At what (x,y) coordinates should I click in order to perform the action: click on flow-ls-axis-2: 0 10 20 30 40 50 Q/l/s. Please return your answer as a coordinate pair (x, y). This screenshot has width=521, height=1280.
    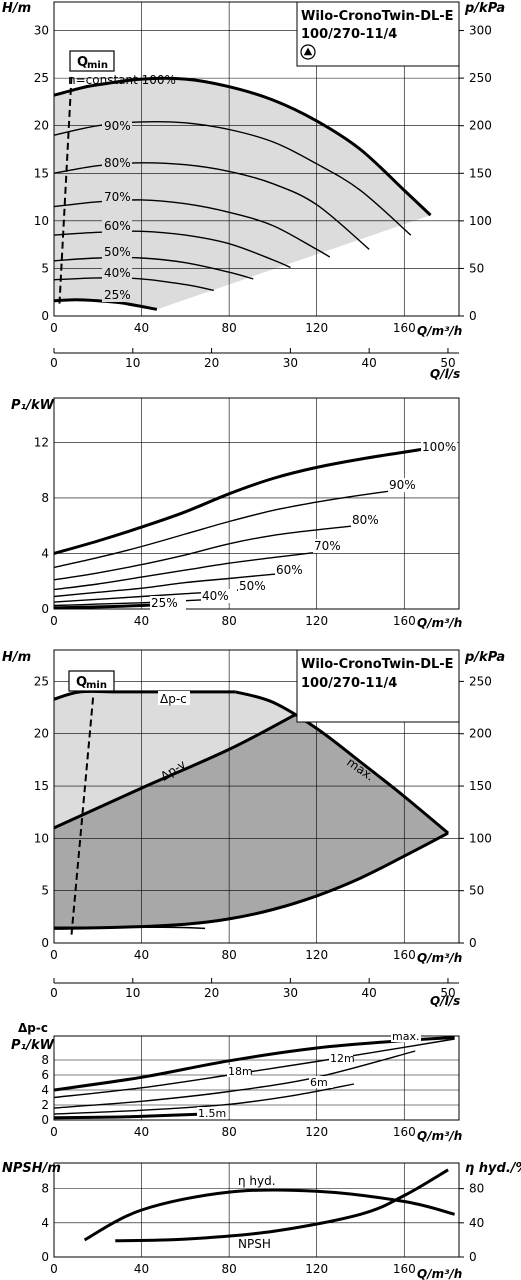
    Looking at the image, I should click on (255, 993).